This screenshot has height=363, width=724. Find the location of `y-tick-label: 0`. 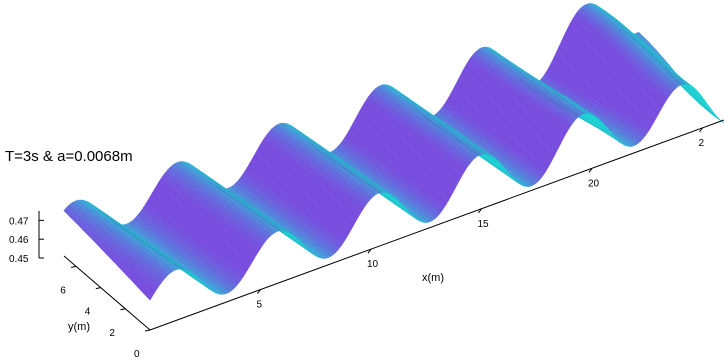

y-tick-label: 0 is located at coordinates (137, 354).